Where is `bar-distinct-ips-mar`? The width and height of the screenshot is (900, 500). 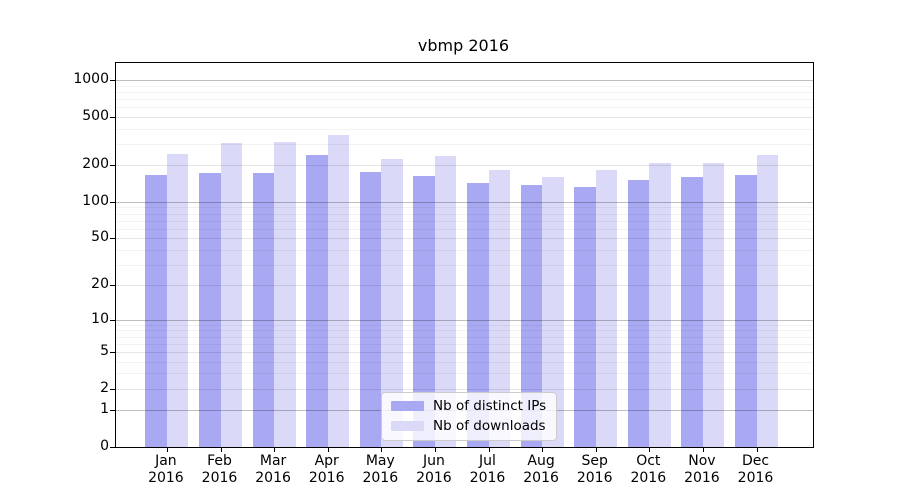
bar-distinct-ips-mar is located at coordinates (263, 309).